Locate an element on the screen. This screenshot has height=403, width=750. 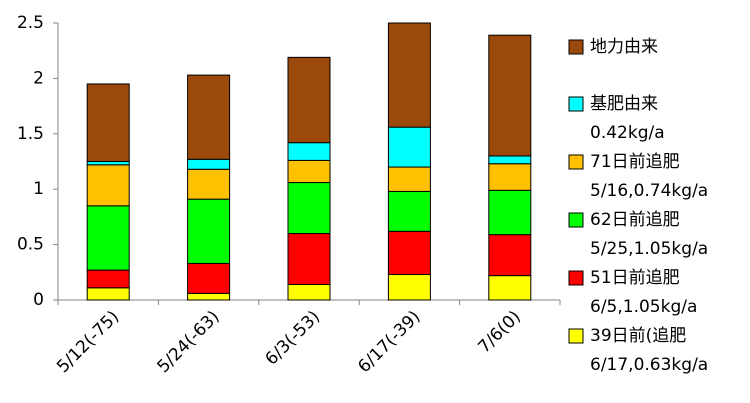
legend-label: 基肥由来 is located at coordinates (624, 104).